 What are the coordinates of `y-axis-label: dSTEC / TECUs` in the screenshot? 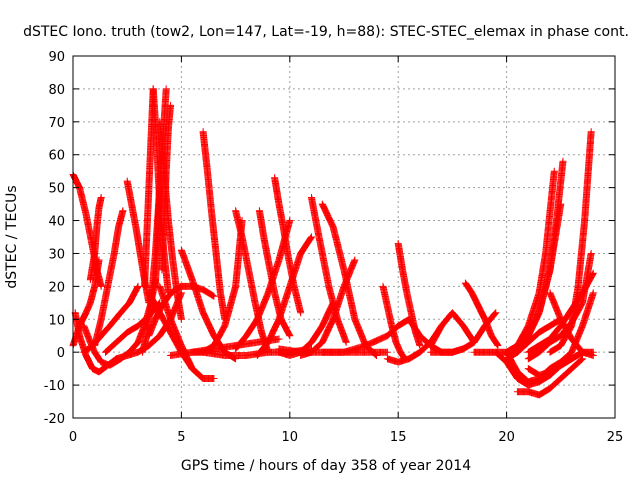 It's located at (12, 236).